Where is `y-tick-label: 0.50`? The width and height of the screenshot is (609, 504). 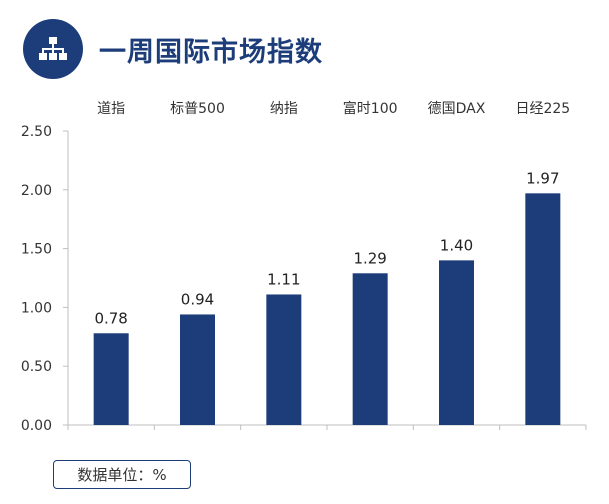
y-tick-label: 0.50 is located at coordinates (36, 367).